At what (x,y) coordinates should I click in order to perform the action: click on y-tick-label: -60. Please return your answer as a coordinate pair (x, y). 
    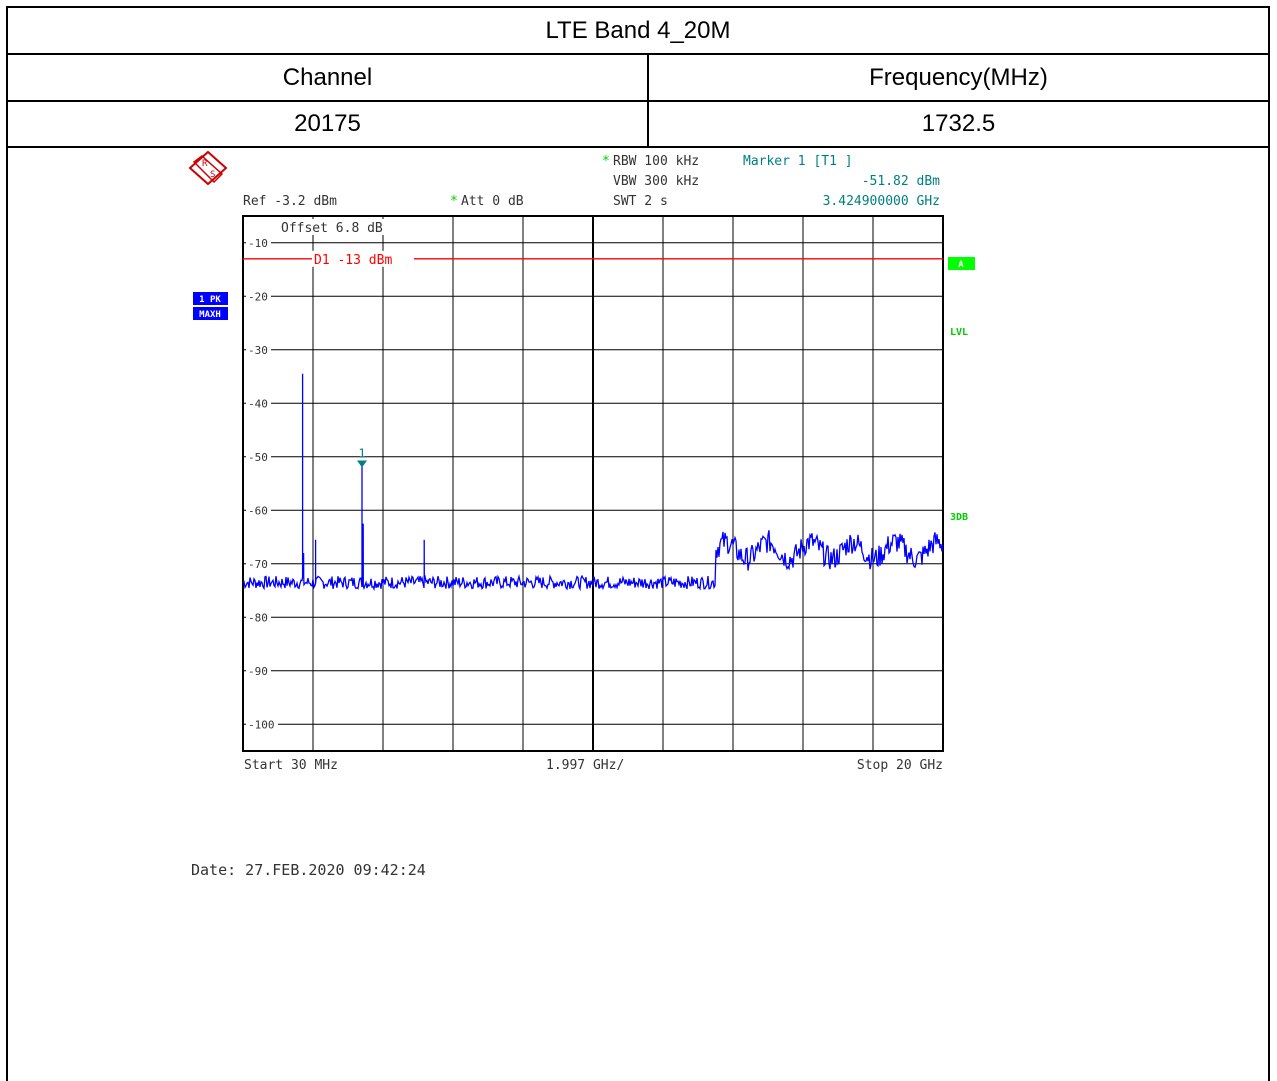
    Looking at the image, I should click on (258, 510).